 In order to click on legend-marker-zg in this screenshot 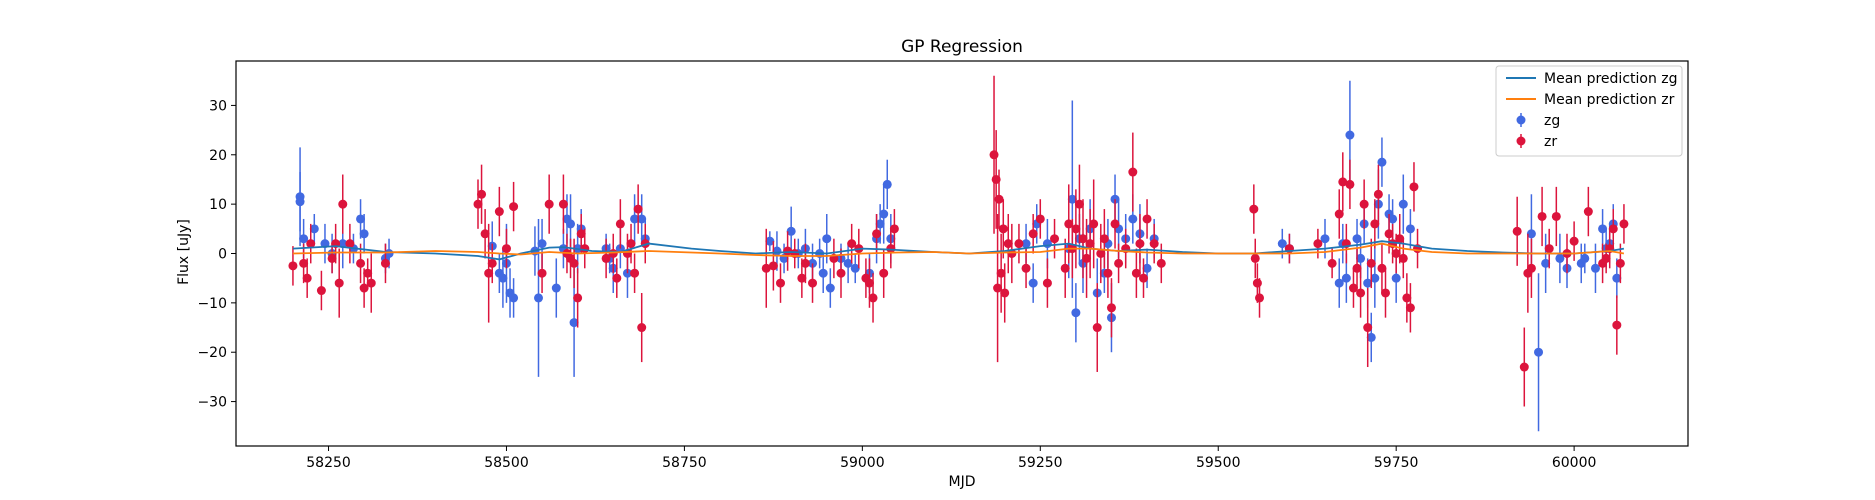, I will do `click(1521, 120)`.